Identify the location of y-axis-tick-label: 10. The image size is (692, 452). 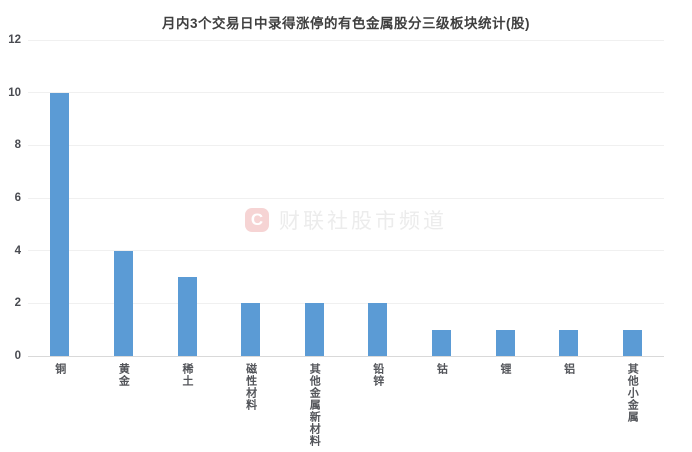
(14, 92).